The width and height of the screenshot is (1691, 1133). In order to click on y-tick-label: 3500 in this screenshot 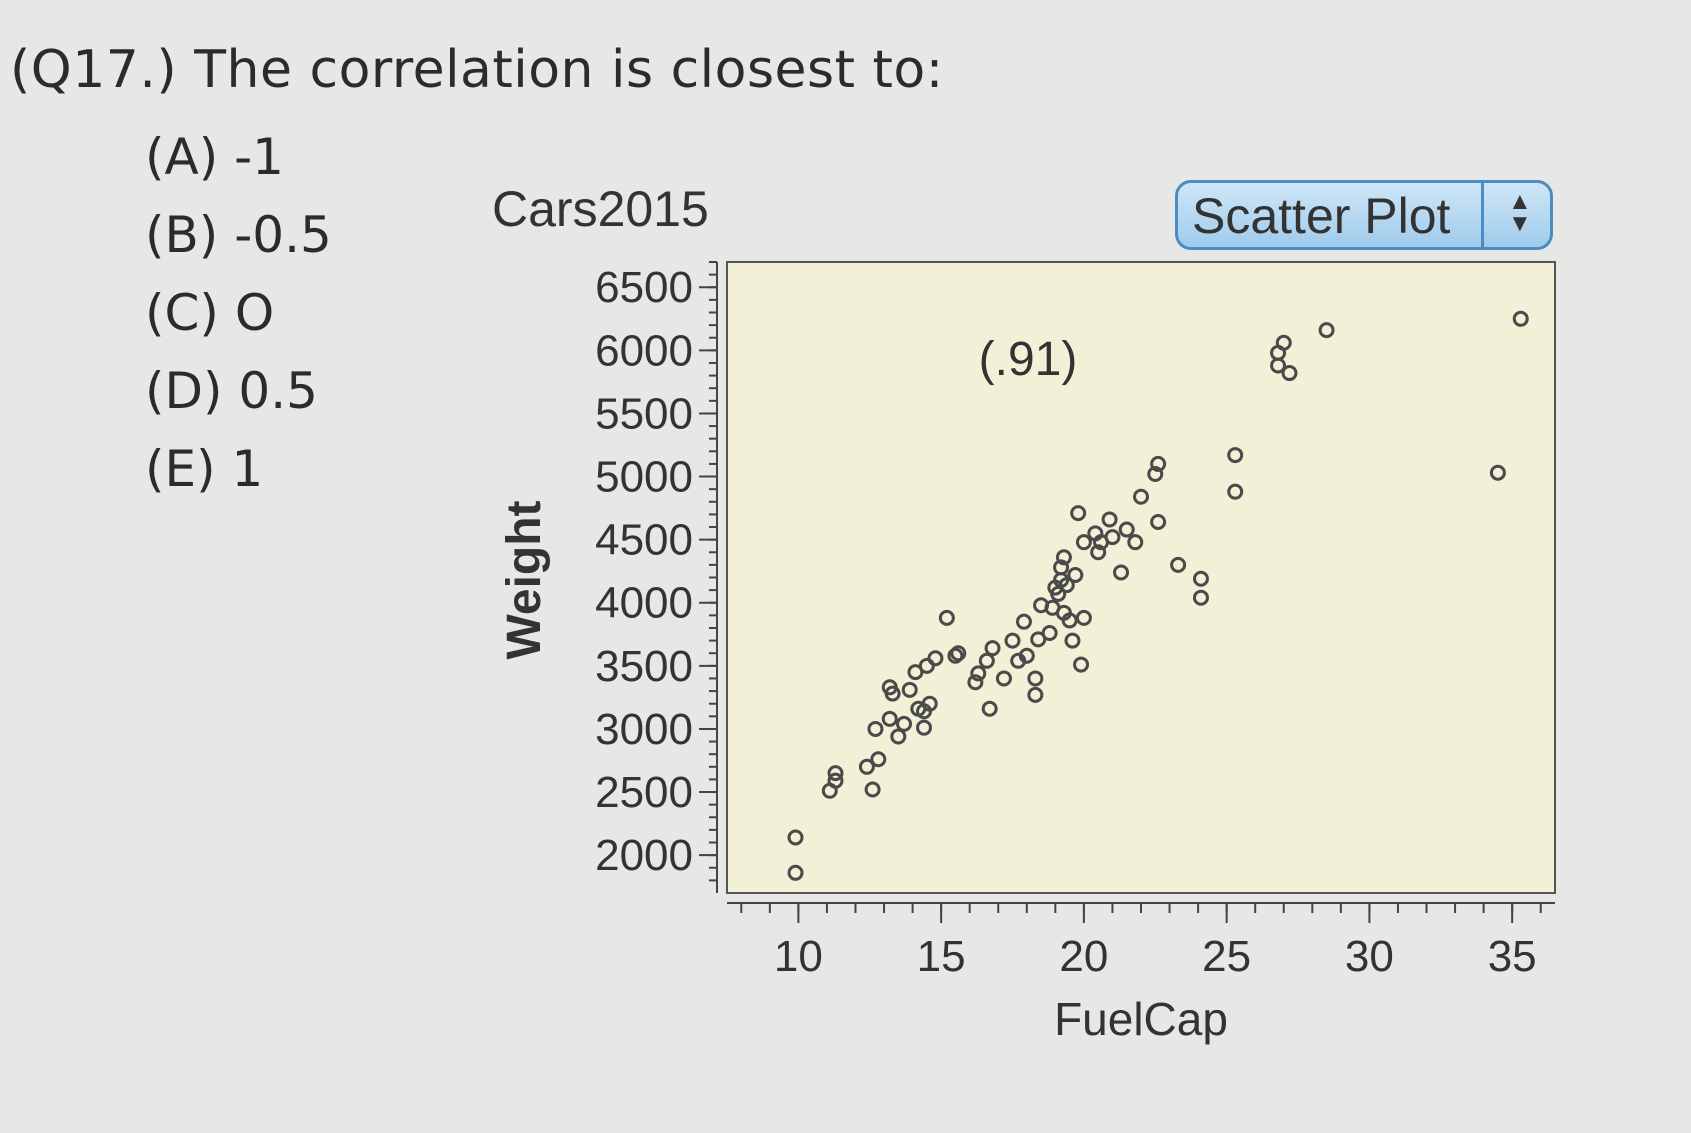, I will do `click(644, 666)`.